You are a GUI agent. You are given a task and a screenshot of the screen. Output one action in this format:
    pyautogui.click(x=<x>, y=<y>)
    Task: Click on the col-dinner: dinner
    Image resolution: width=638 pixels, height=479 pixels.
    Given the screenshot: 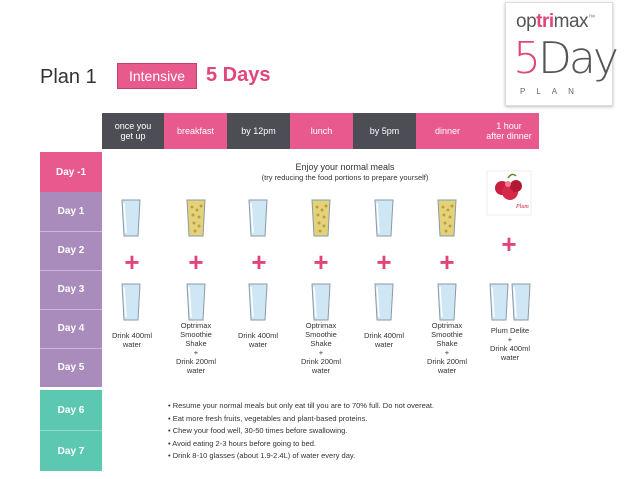 What is the action you would take?
    pyautogui.click(x=447, y=131)
    